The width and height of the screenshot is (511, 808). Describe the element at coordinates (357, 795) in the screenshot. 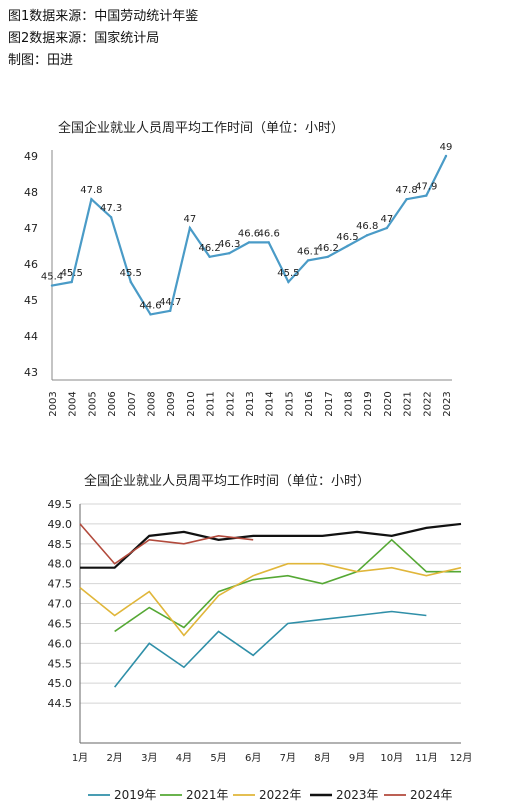

I see `legend-label: 2023年` at that location.